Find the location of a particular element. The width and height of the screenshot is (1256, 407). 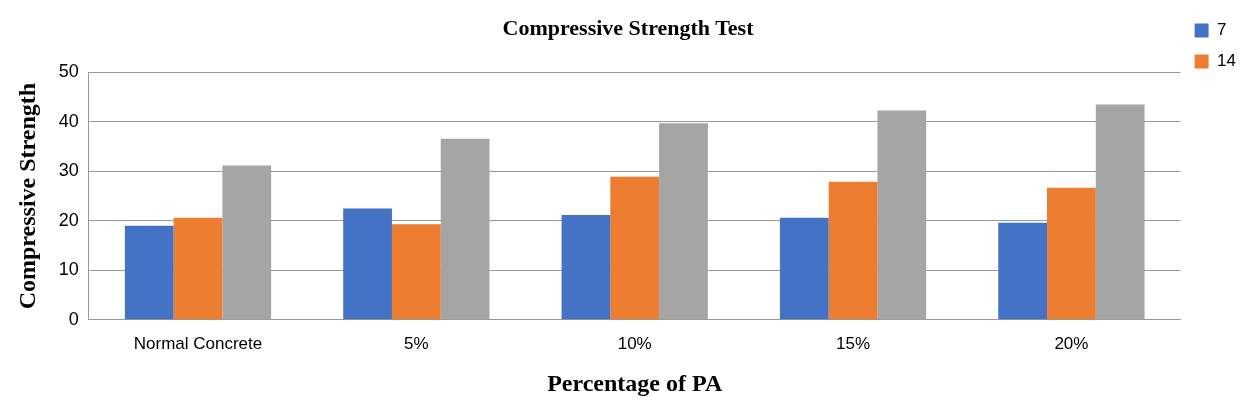

y-tick-label: 40 is located at coordinates (68, 120).